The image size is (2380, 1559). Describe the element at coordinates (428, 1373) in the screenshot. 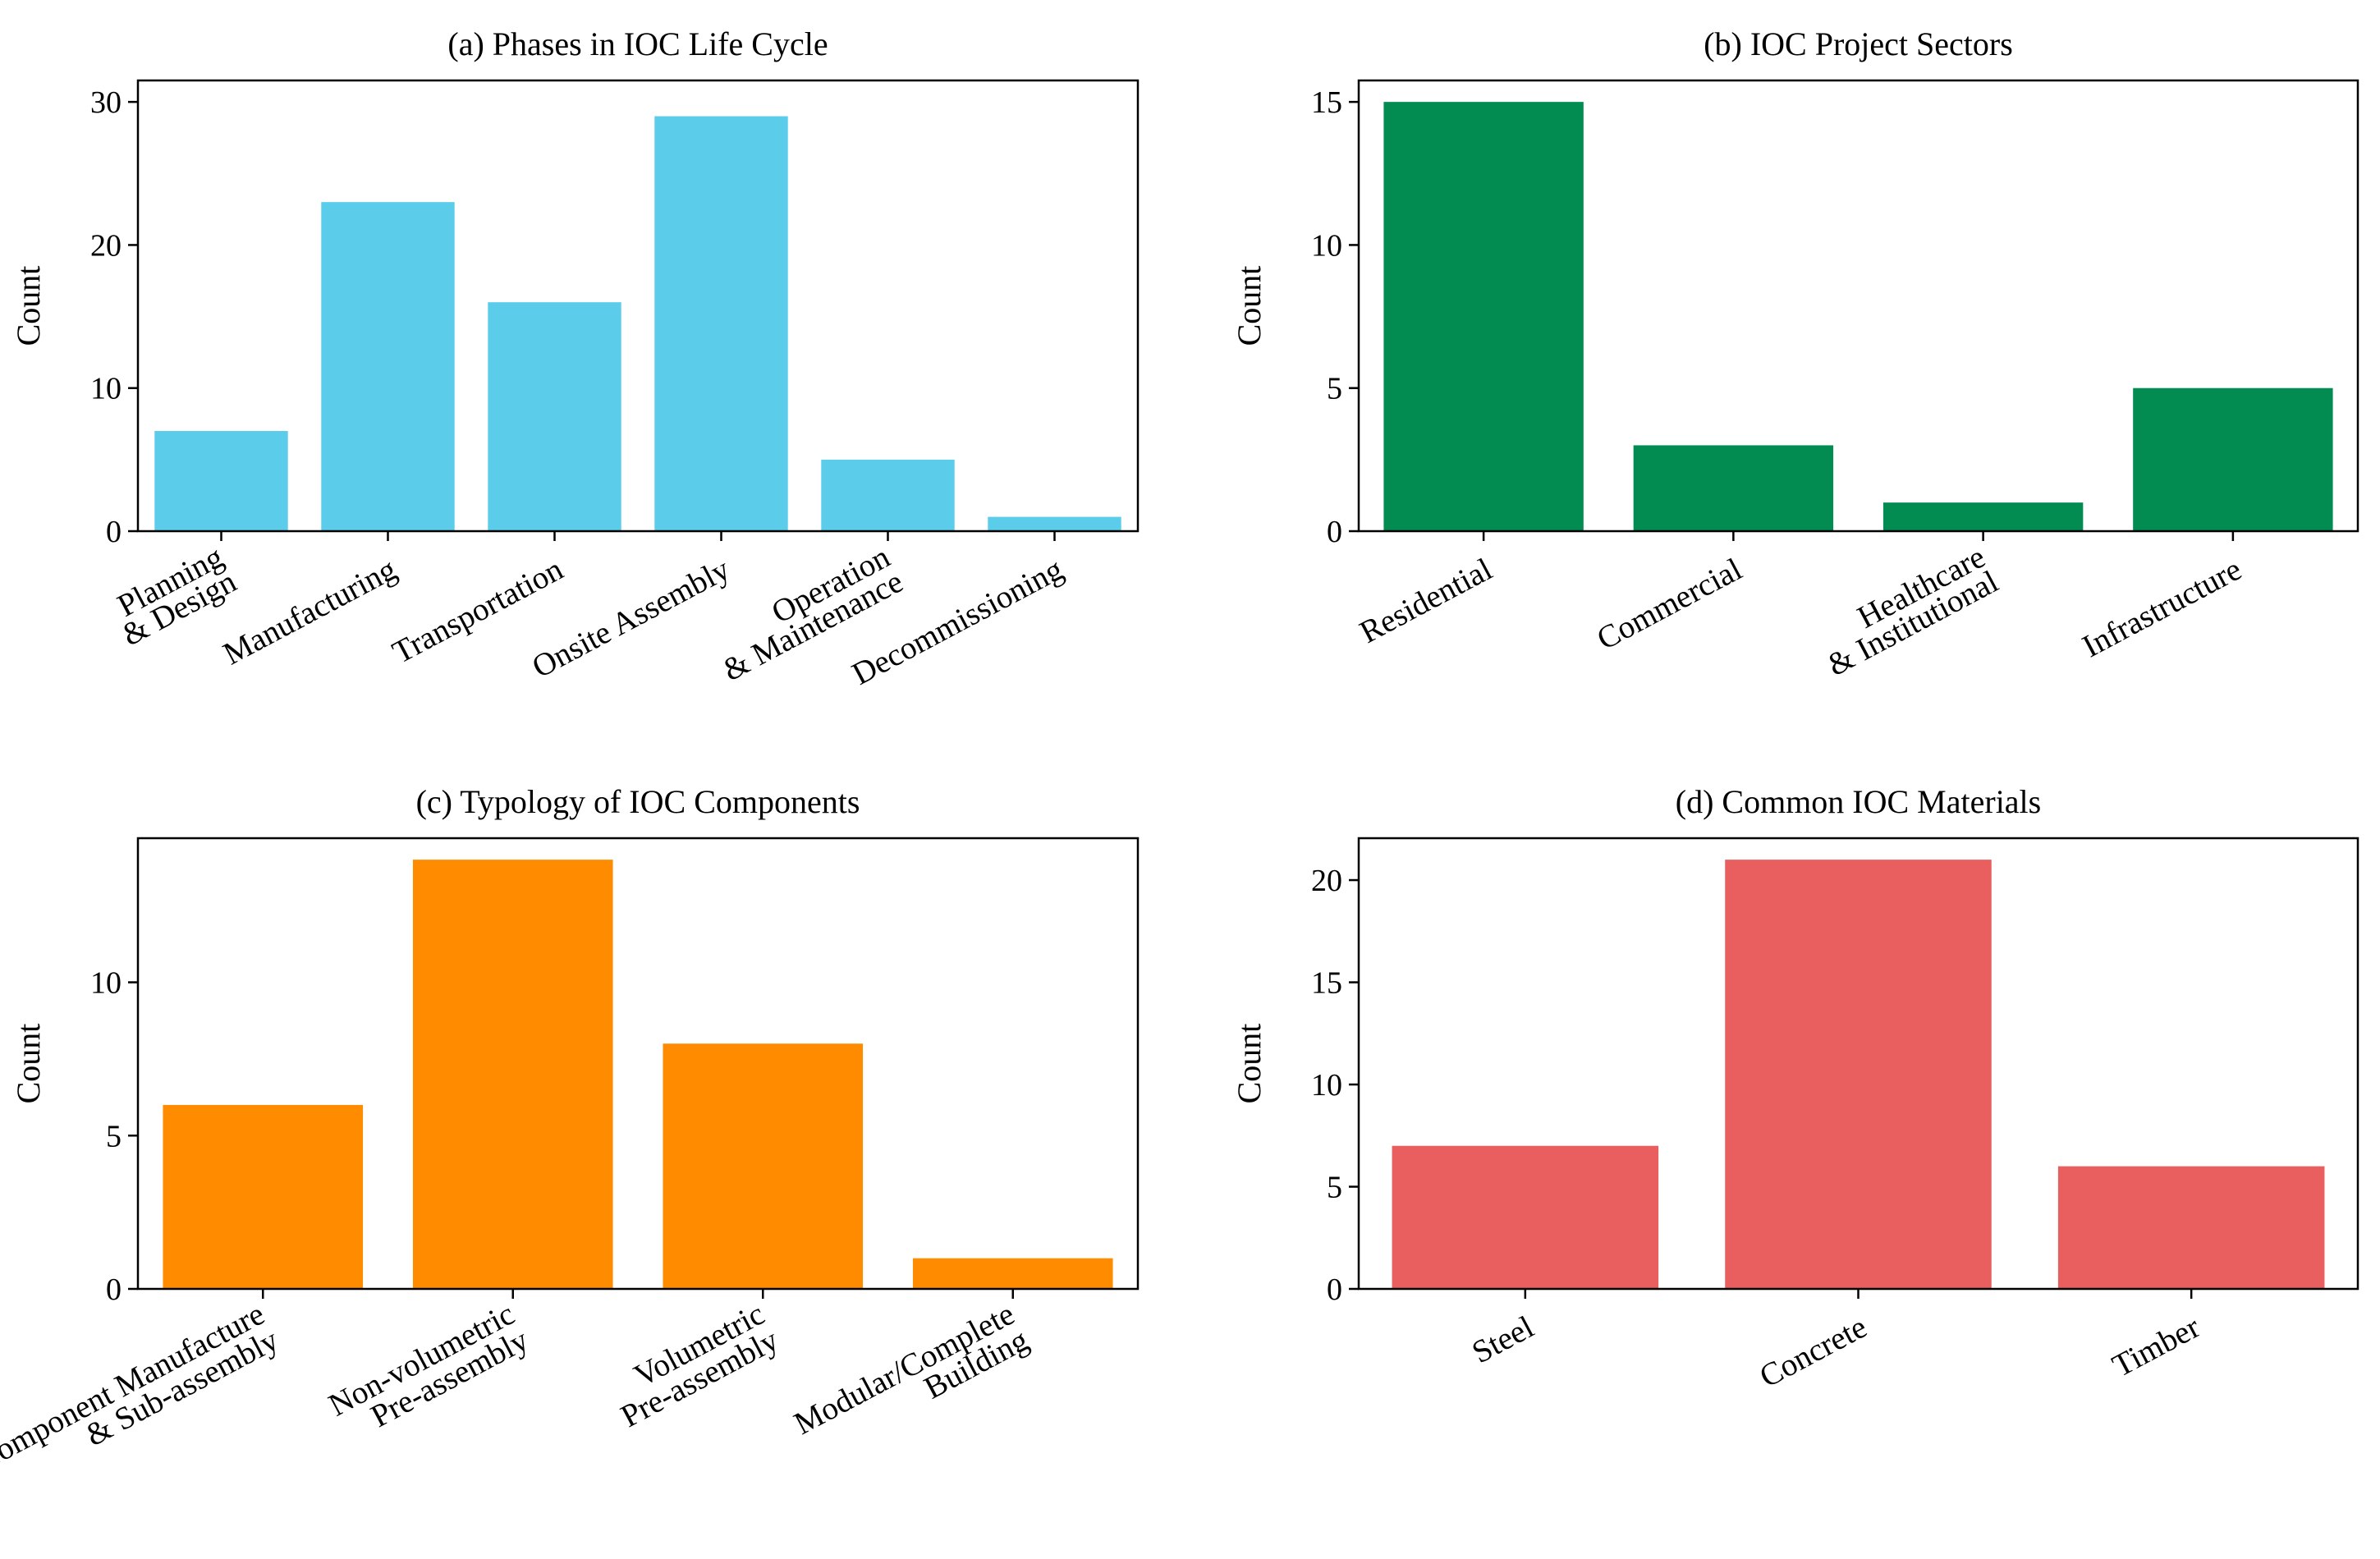

I see `x-tick-label: Non-volumetricPre-assembly` at that location.